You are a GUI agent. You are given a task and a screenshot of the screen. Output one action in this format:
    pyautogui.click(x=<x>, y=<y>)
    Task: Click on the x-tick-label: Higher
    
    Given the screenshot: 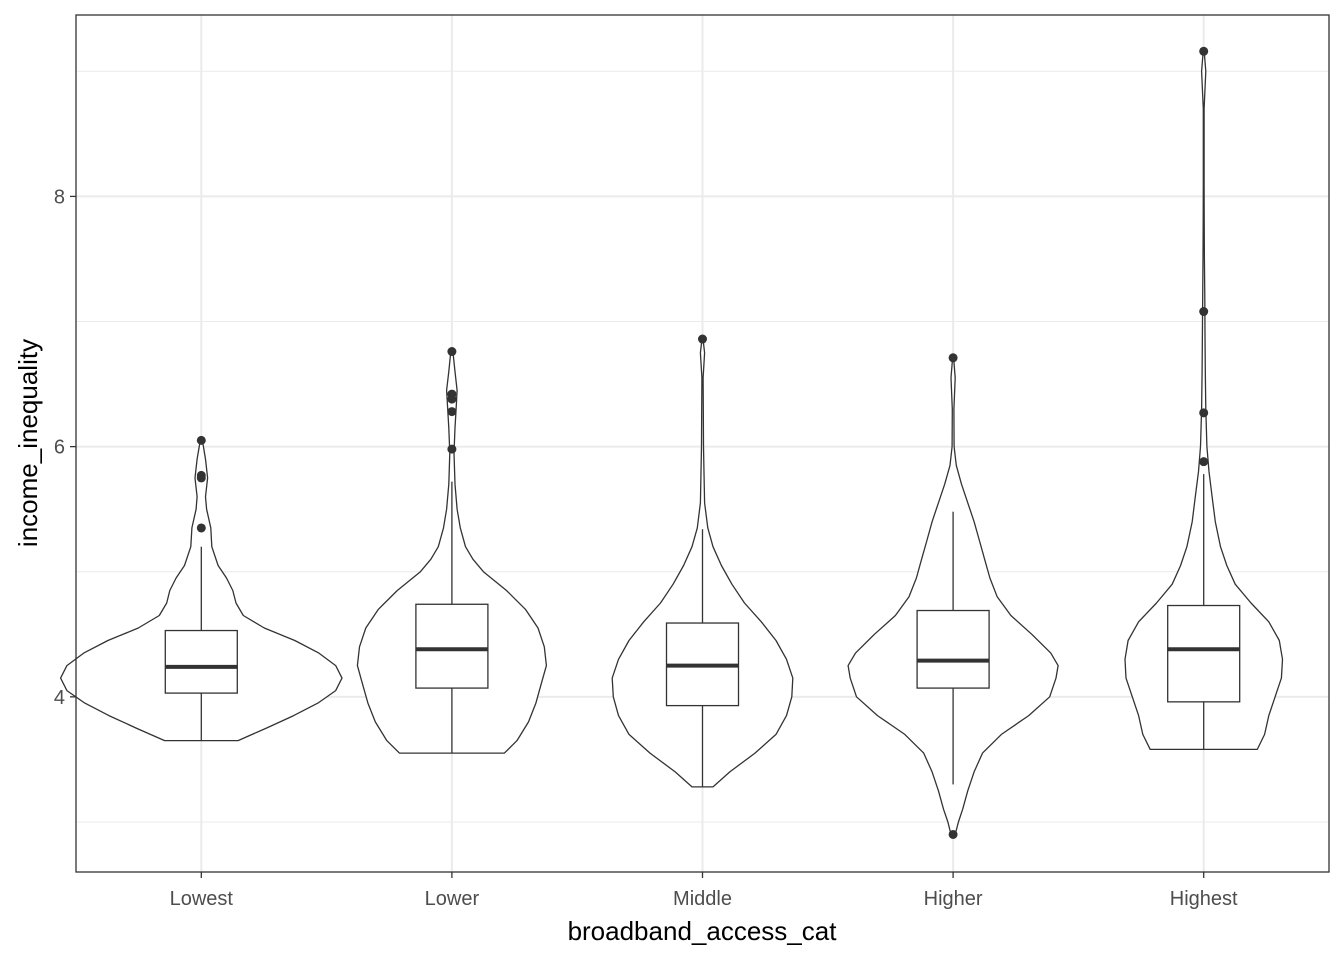 What is the action you would take?
    pyautogui.click(x=953, y=899)
    